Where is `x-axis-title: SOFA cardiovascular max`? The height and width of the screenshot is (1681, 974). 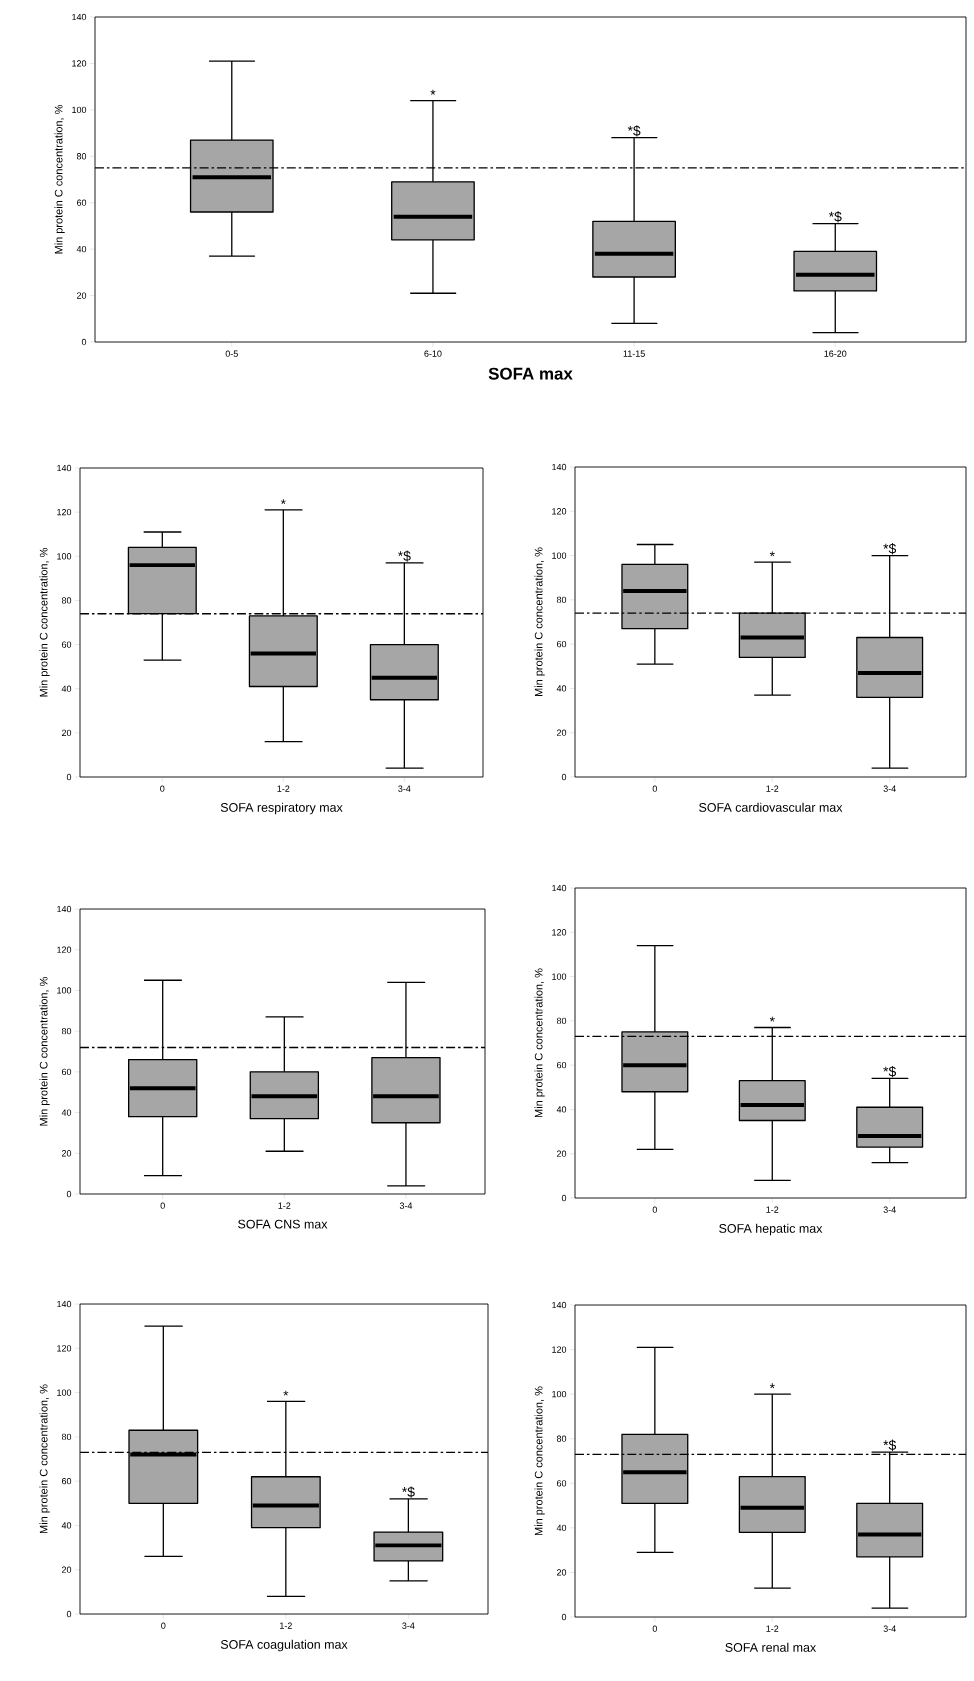 x-axis-title: SOFA cardiovascular max is located at coordinates (771, 807).